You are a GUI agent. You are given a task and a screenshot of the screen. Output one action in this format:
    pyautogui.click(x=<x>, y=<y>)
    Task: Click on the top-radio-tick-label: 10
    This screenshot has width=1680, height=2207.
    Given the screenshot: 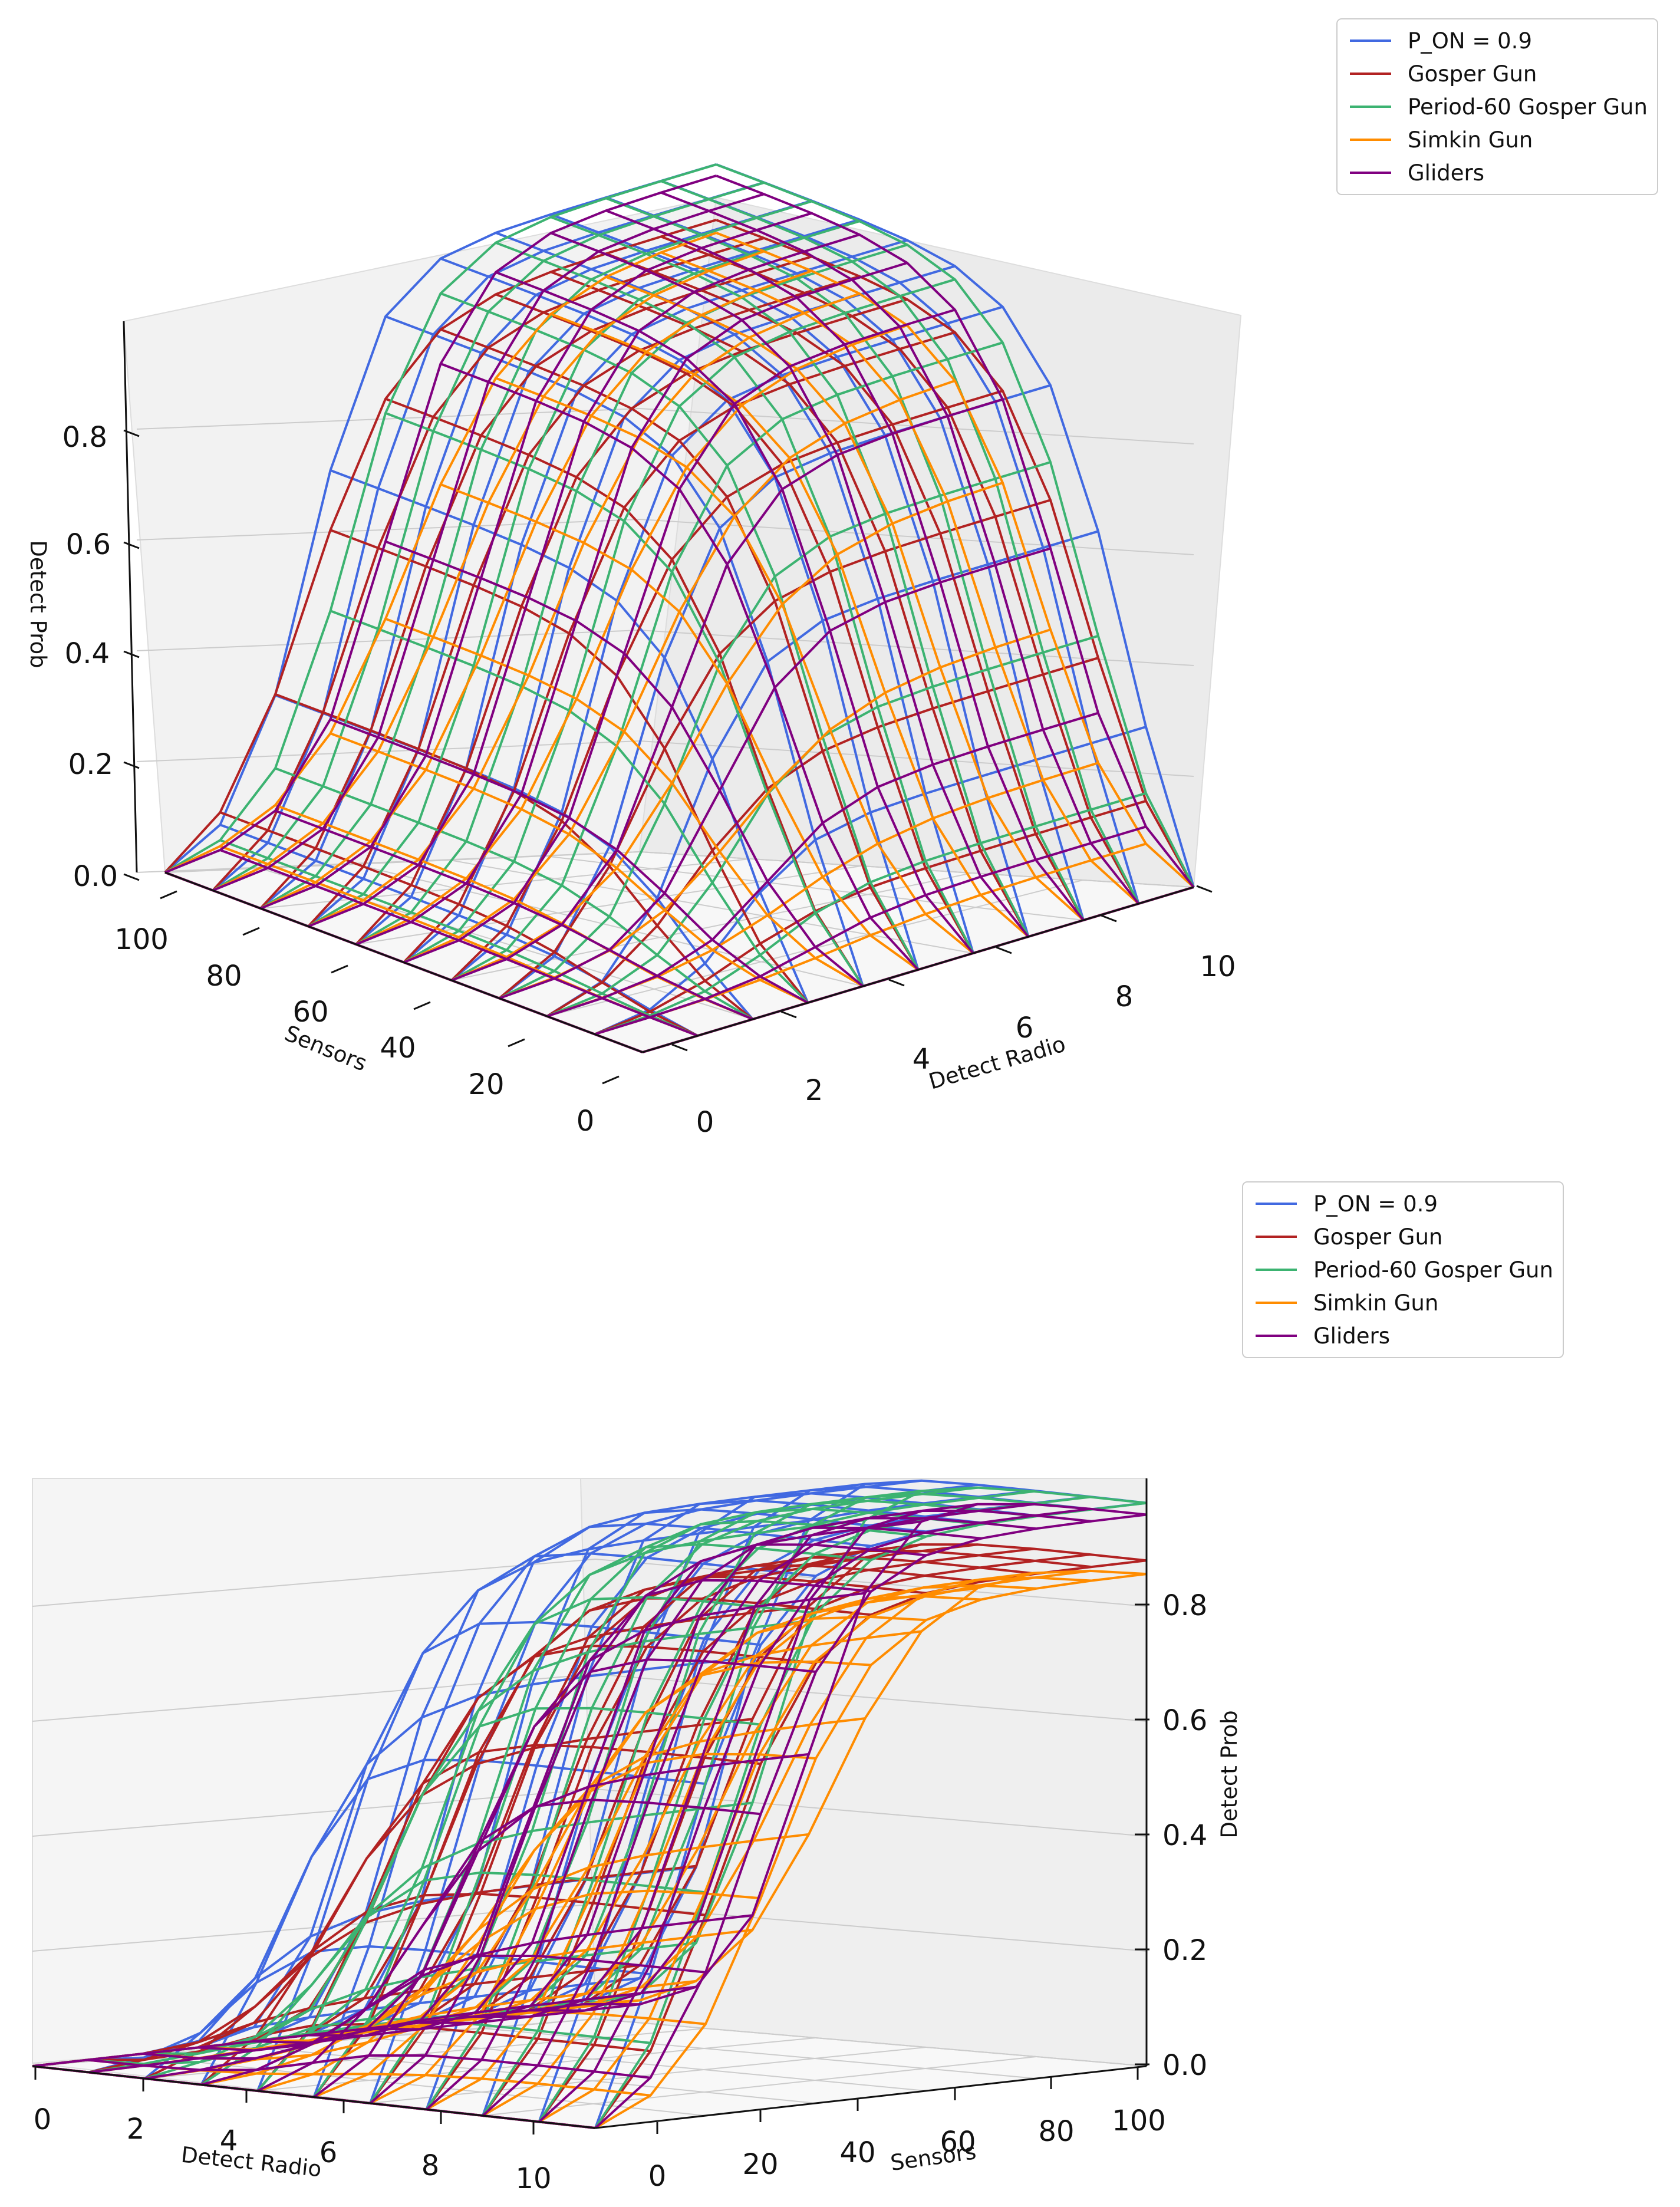 What is the action you would take?
    pyautogui.click(x=1218, y=967)
    